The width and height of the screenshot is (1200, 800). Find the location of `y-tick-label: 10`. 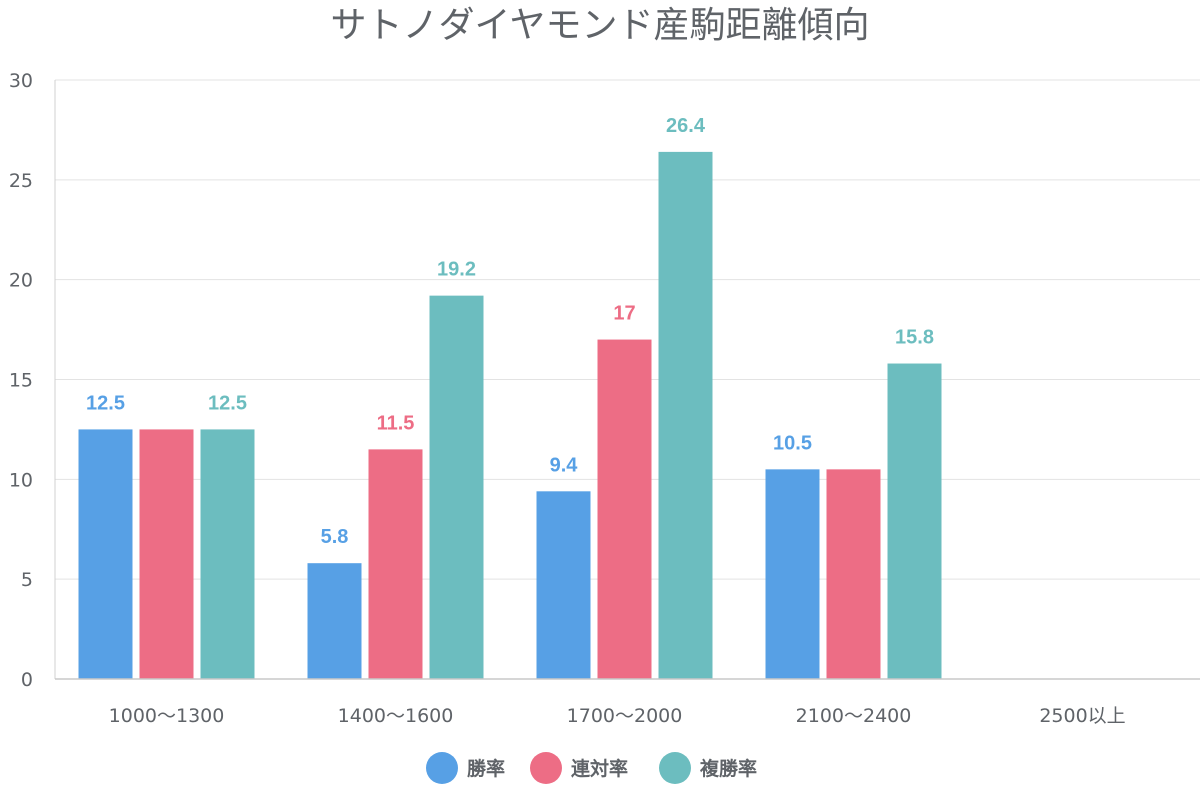

y-tick-label: 10 is located at coordinates (21, 480).